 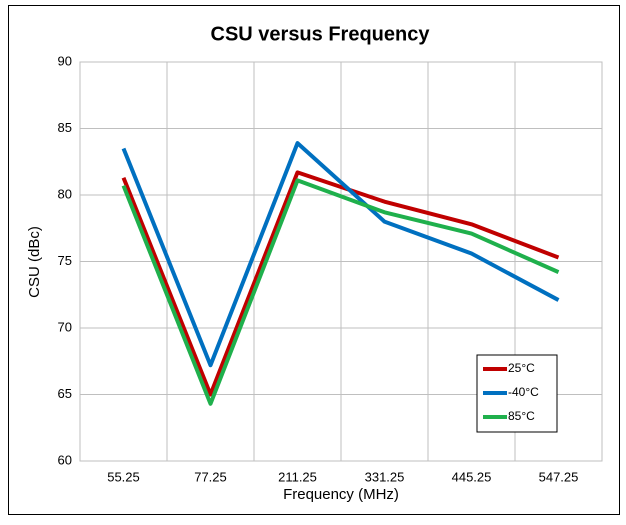 I want to click on y-axis-label: CSU (dBc), so click(x=34, y=262).